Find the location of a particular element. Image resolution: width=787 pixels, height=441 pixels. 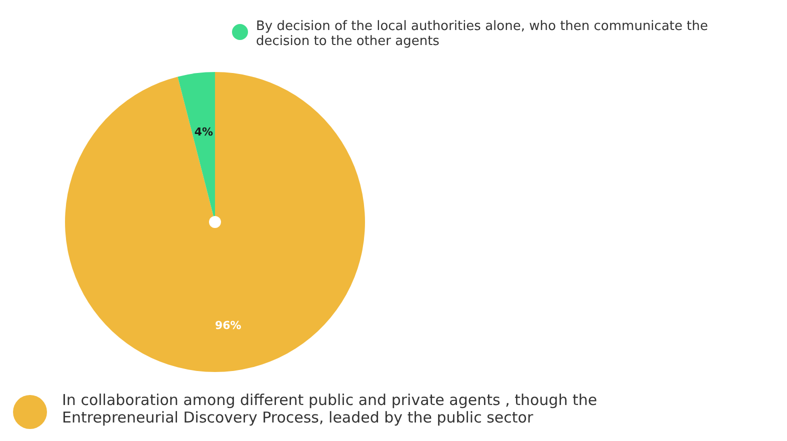

data-label: 96% is located at coordinates (228, 325).